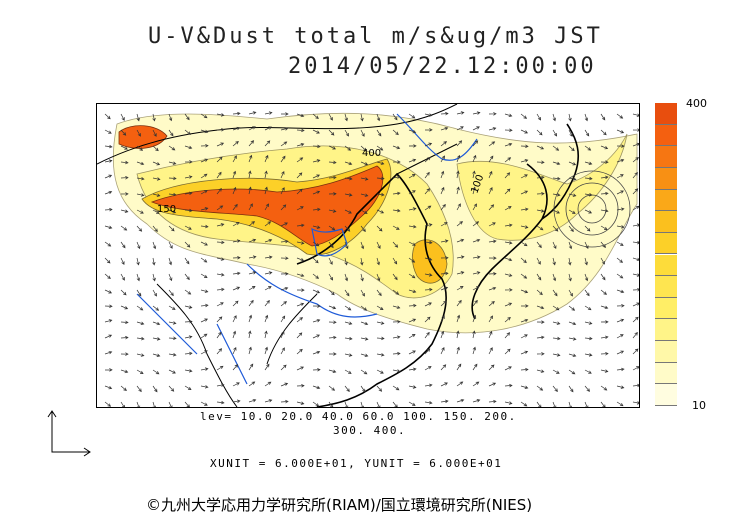  What do you see at coordinates (666, 352) in the screenshot?
I see `colorbar-segment` at bounding box center [666, 352].